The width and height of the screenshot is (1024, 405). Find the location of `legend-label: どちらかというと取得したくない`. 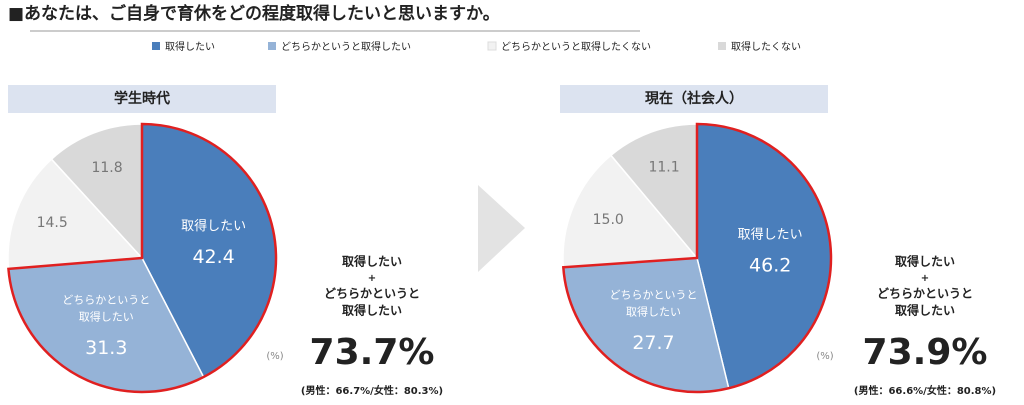

legend-label: どちらかというと取得したくない is located at coordinates (576, 47).